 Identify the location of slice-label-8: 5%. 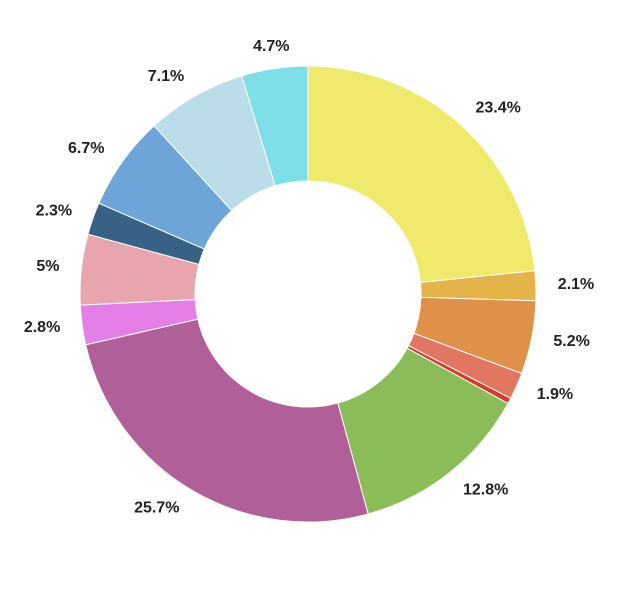
(47, 266).